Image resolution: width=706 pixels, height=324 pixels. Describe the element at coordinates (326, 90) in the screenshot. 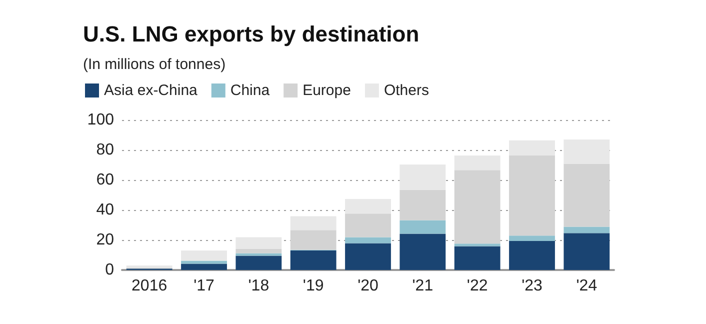

I see `legend-label: Europe` at that location.